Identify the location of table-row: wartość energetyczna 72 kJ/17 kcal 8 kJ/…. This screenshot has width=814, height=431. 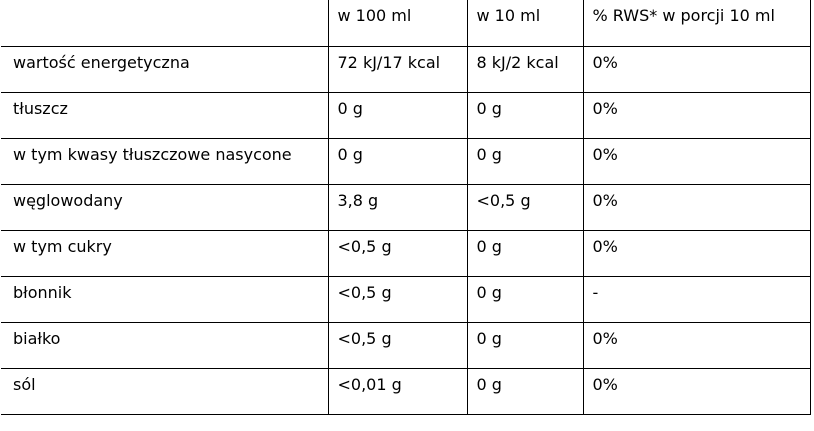
(406, 69).